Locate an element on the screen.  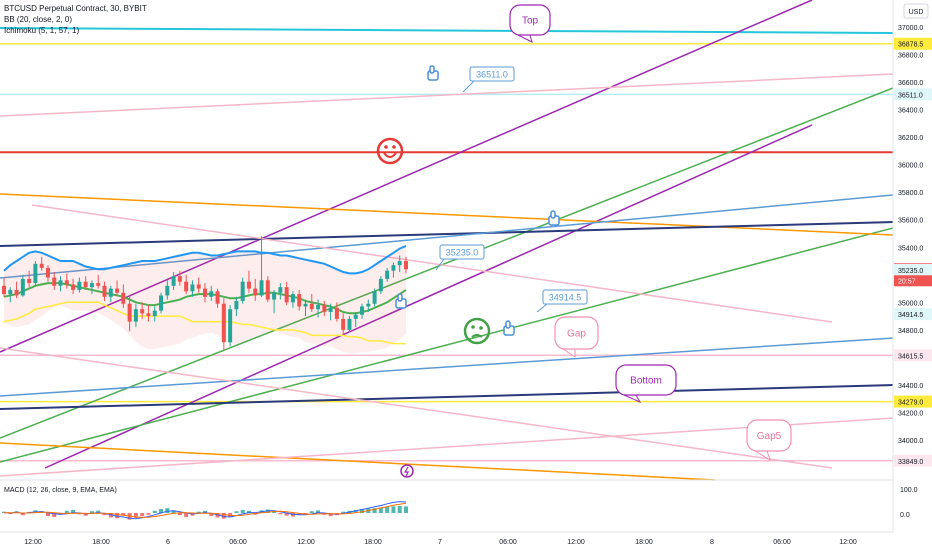
trend-line-pink-bottom is located at coordinates (447, 447).